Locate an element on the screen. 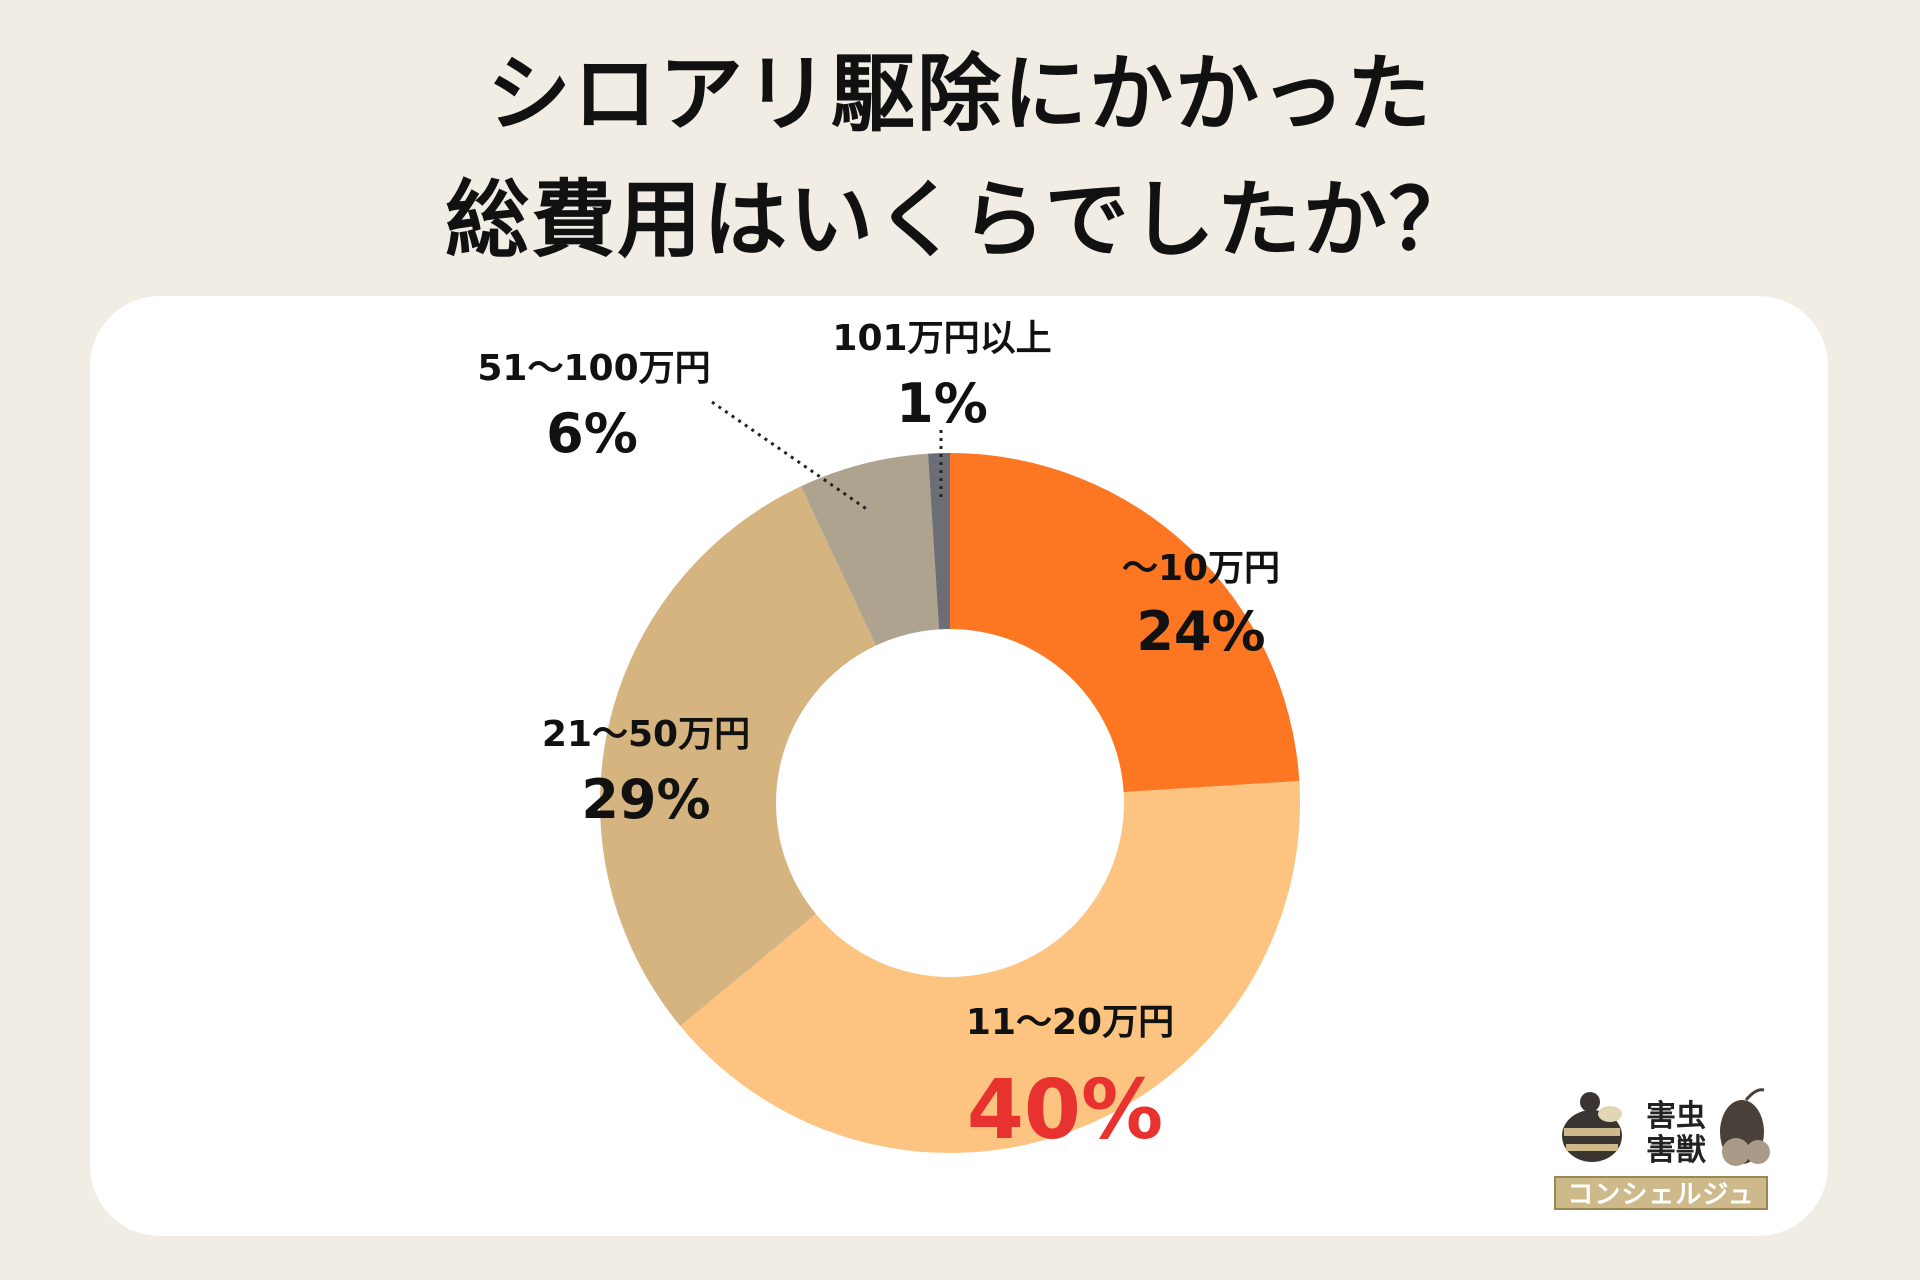 The height and width of the screenshot is (1280, 1920). logo-line1: 害虫 is located at coordinates (1676, 1116).